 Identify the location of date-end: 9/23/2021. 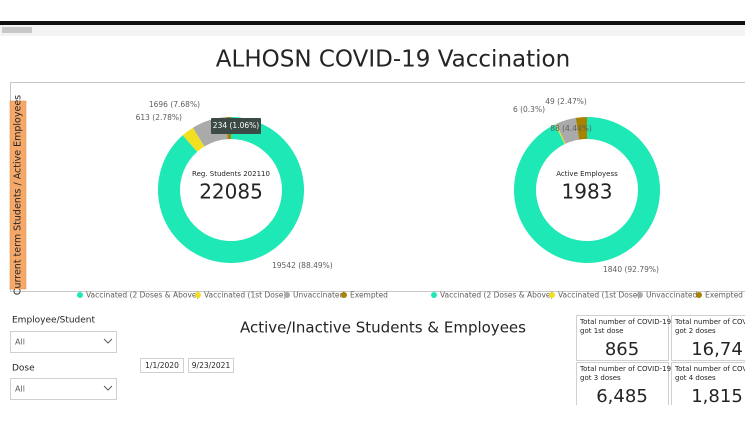
(211, 365).